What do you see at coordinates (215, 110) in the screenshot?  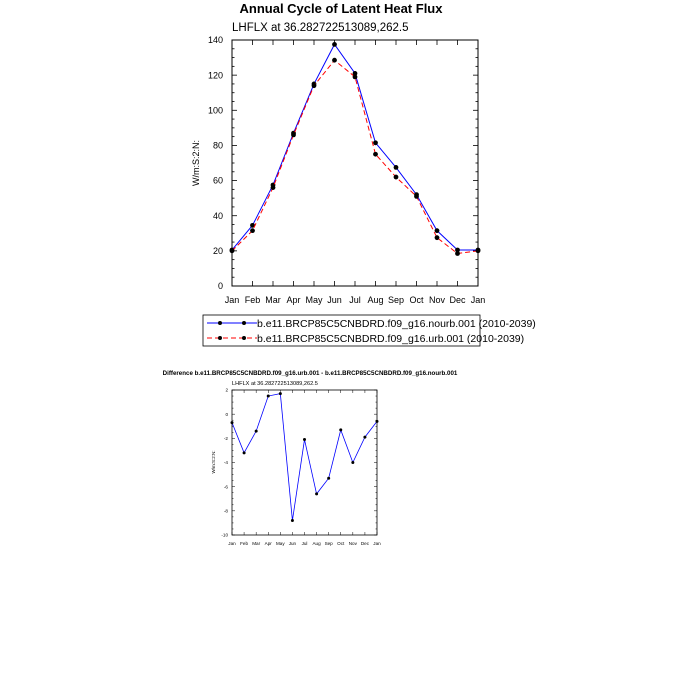 I see `main-ytick-label: 100` at bounding box center [215, 110].